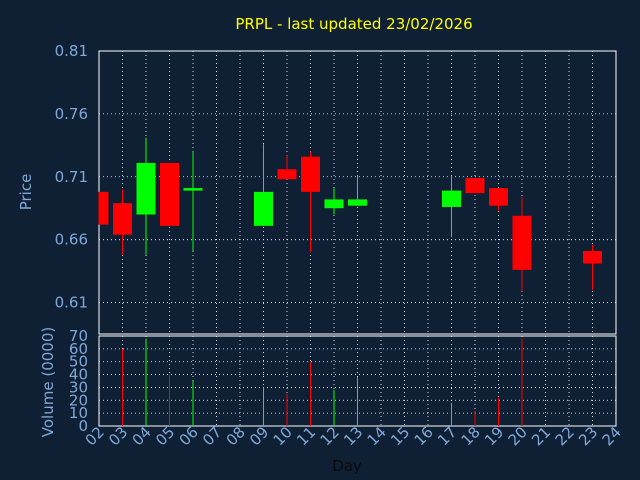 This screenshot has height=480, width=640. I want to click on volume-tick-label: 50, so click(78, 362).